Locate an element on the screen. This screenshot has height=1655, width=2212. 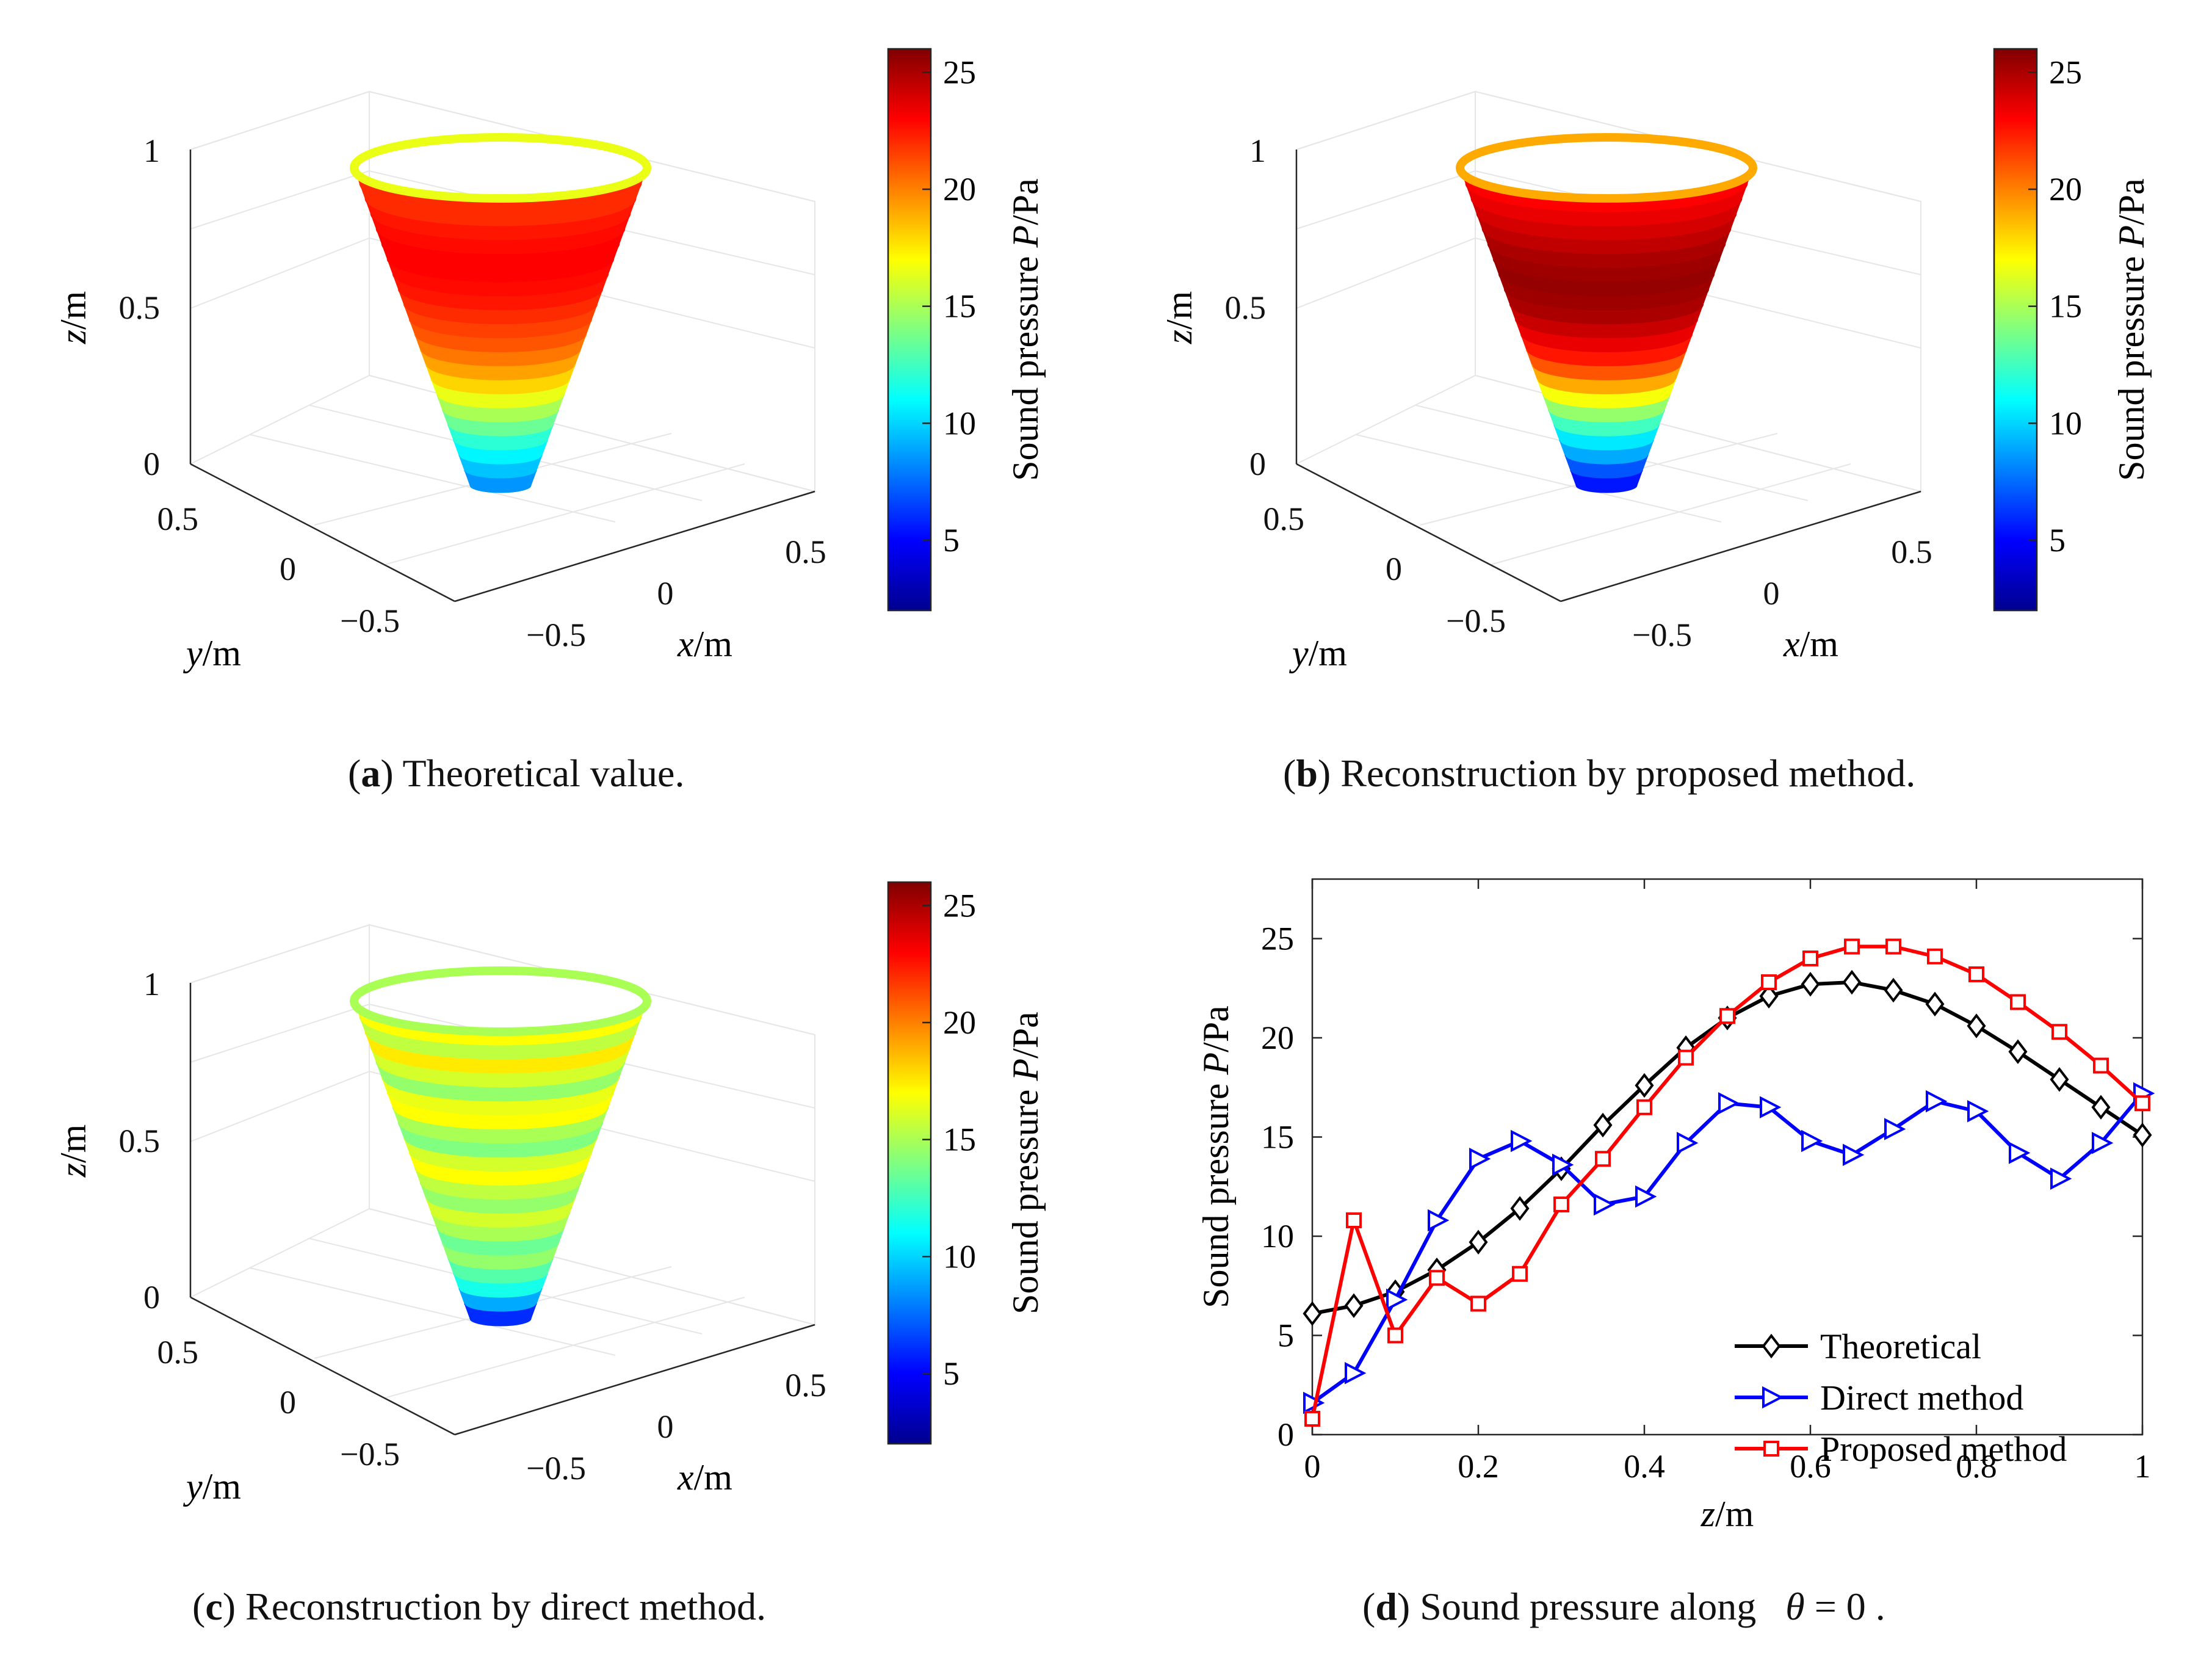
z-axis-unit: /m is located at coordinates (73, 1143).